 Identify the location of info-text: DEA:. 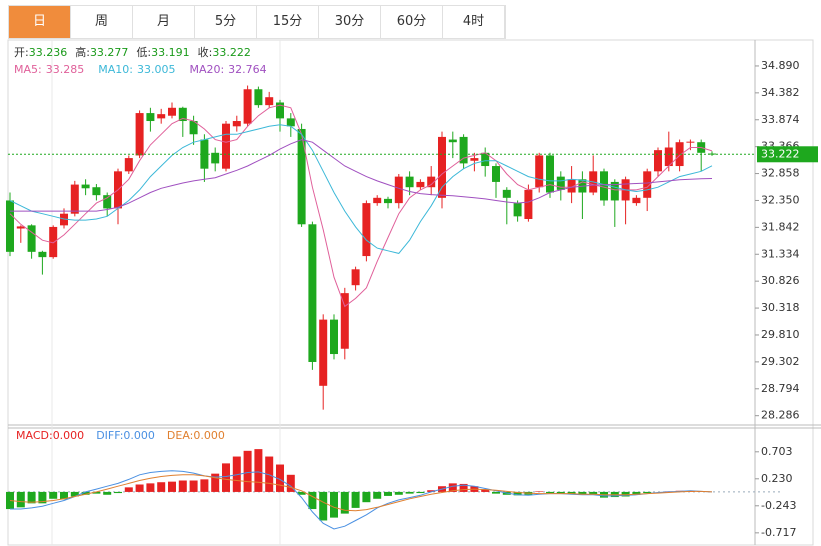
(180, 435).